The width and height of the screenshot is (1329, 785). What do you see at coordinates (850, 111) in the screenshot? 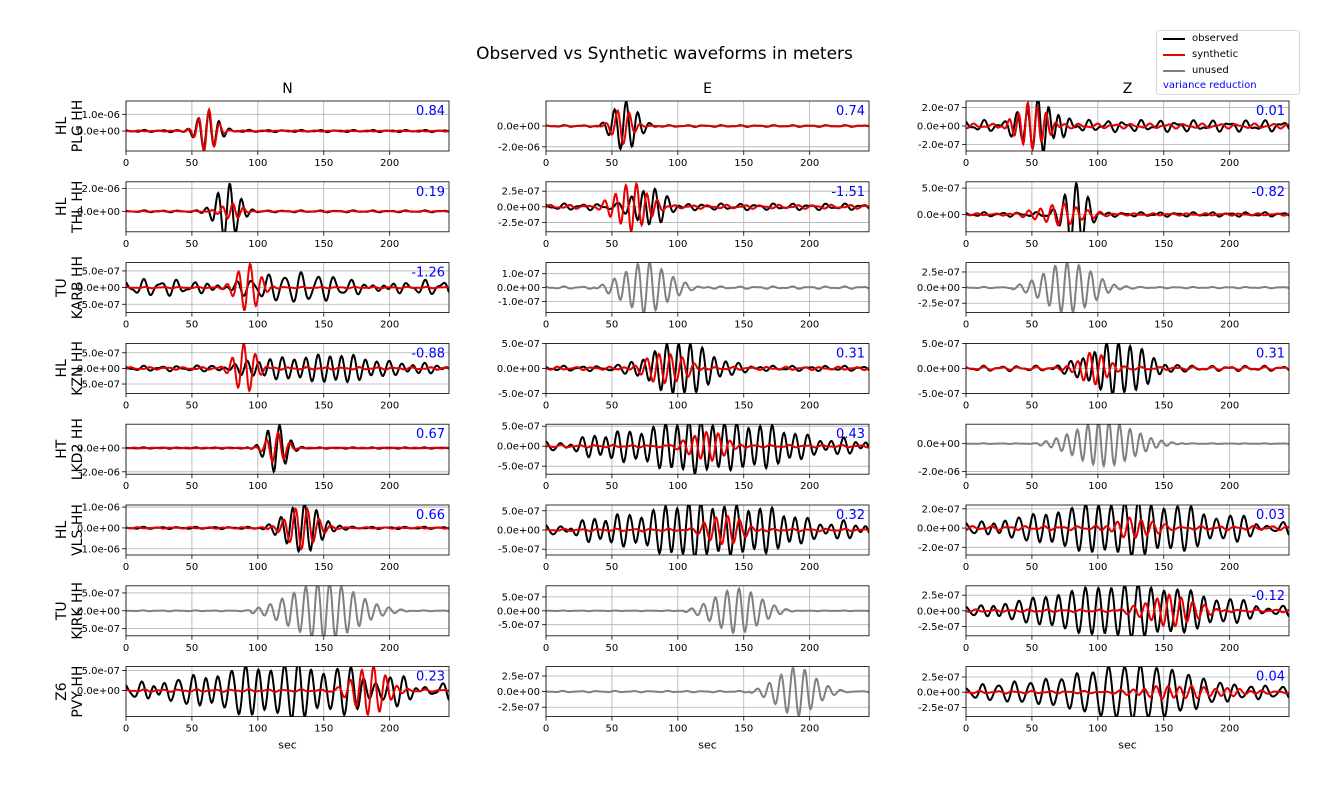
I see `variance-reduction-label: 0.74` at bounding box center [850, 111].